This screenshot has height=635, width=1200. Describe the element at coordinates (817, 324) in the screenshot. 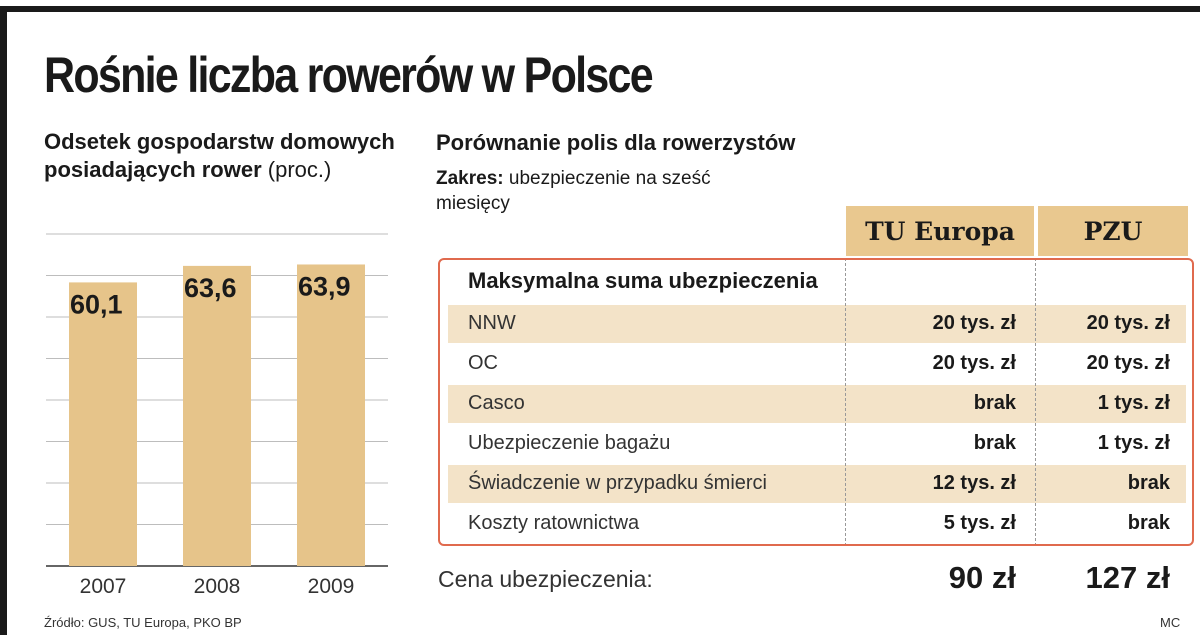

I see `table-row: NNW 20 tys. zł 20 tys. zł` at that location.